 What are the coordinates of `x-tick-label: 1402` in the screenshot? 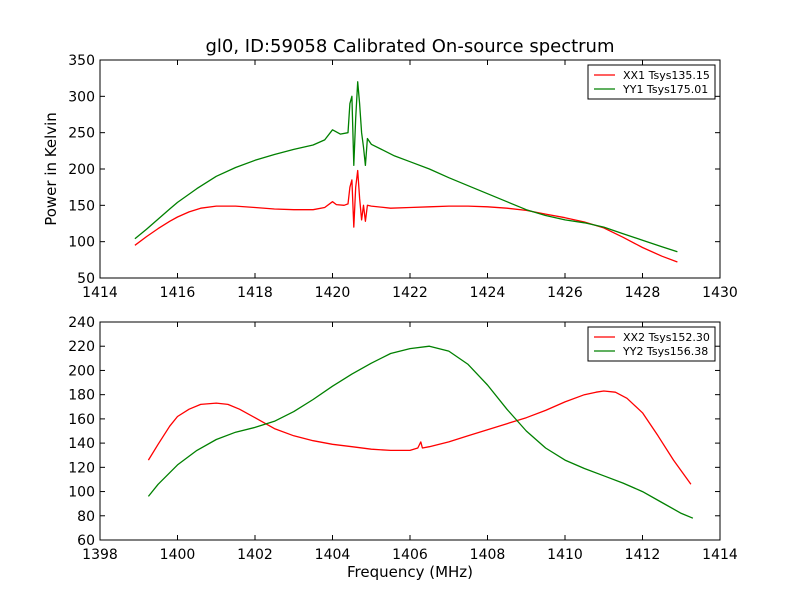 It's located at (255, 555).